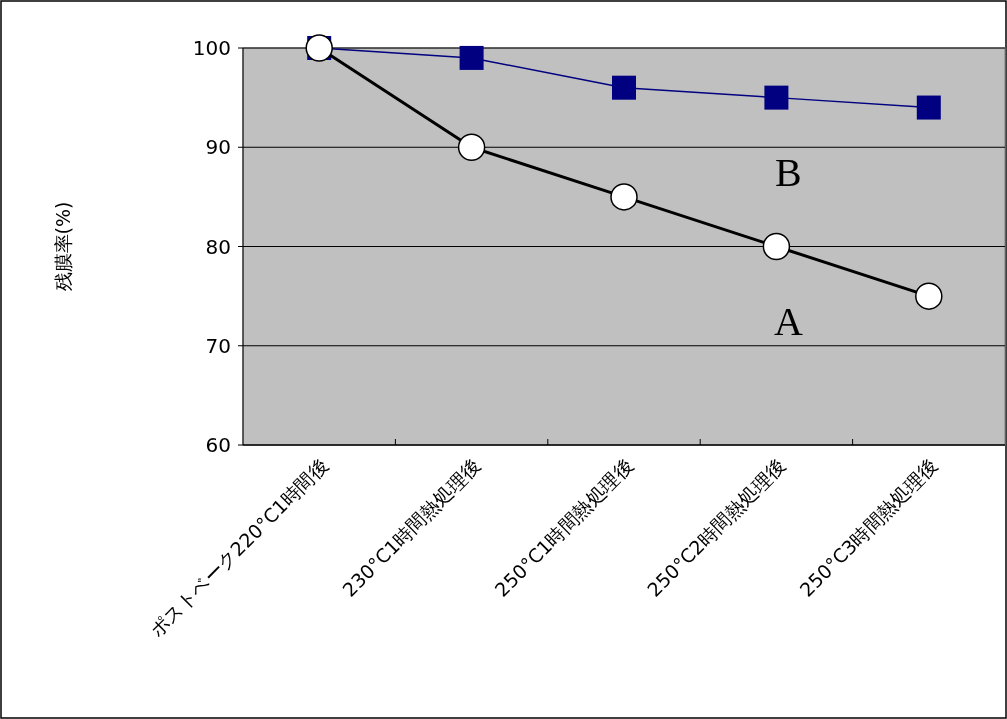  What do you see at coordinates (211, 48) in the screenshot?
I see `y-tick-label: 100` at bounding box center [211, 48].